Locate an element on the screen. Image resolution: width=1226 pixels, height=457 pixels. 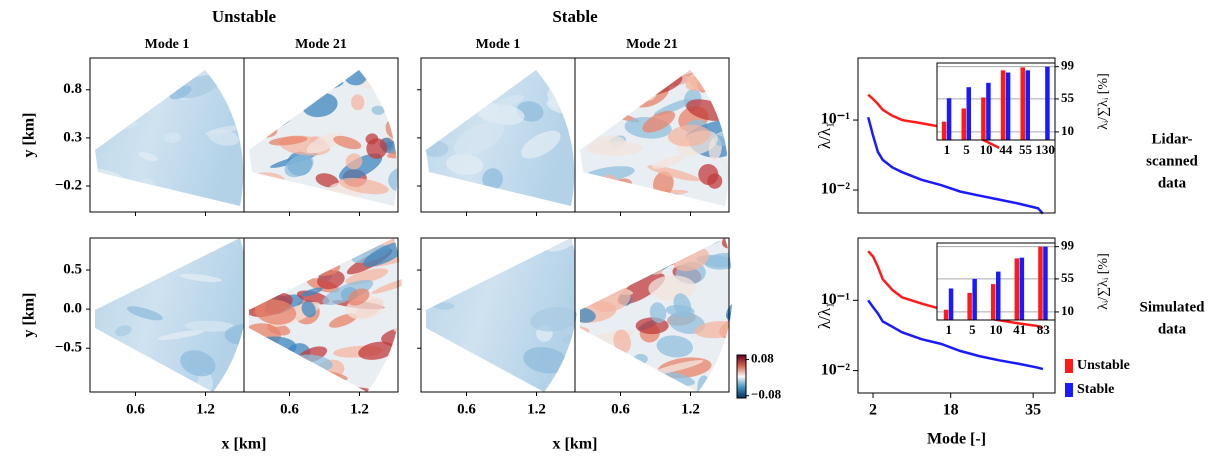
panel-title: Mode 1 is located at coordinates (498, 44).